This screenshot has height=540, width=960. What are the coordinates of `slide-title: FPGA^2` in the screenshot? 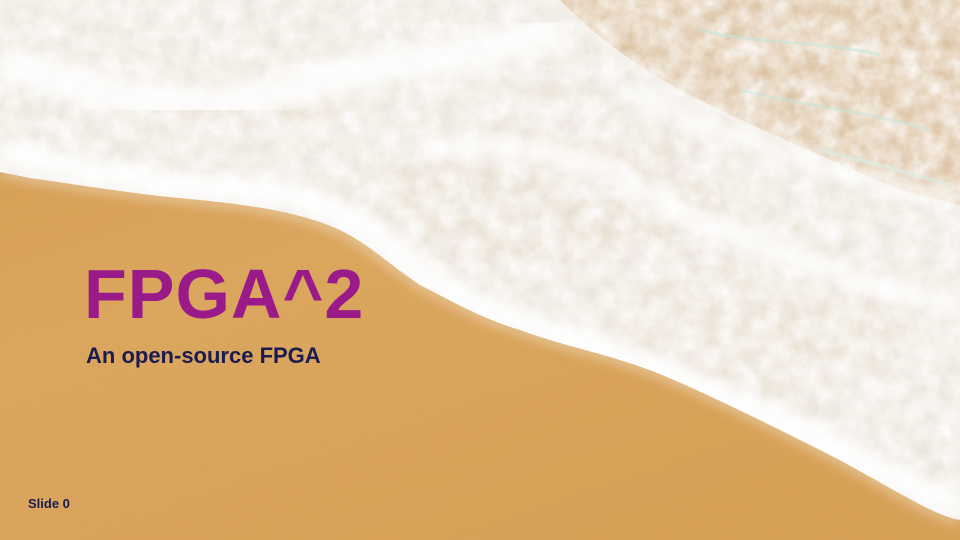 It's located at (224, 294).